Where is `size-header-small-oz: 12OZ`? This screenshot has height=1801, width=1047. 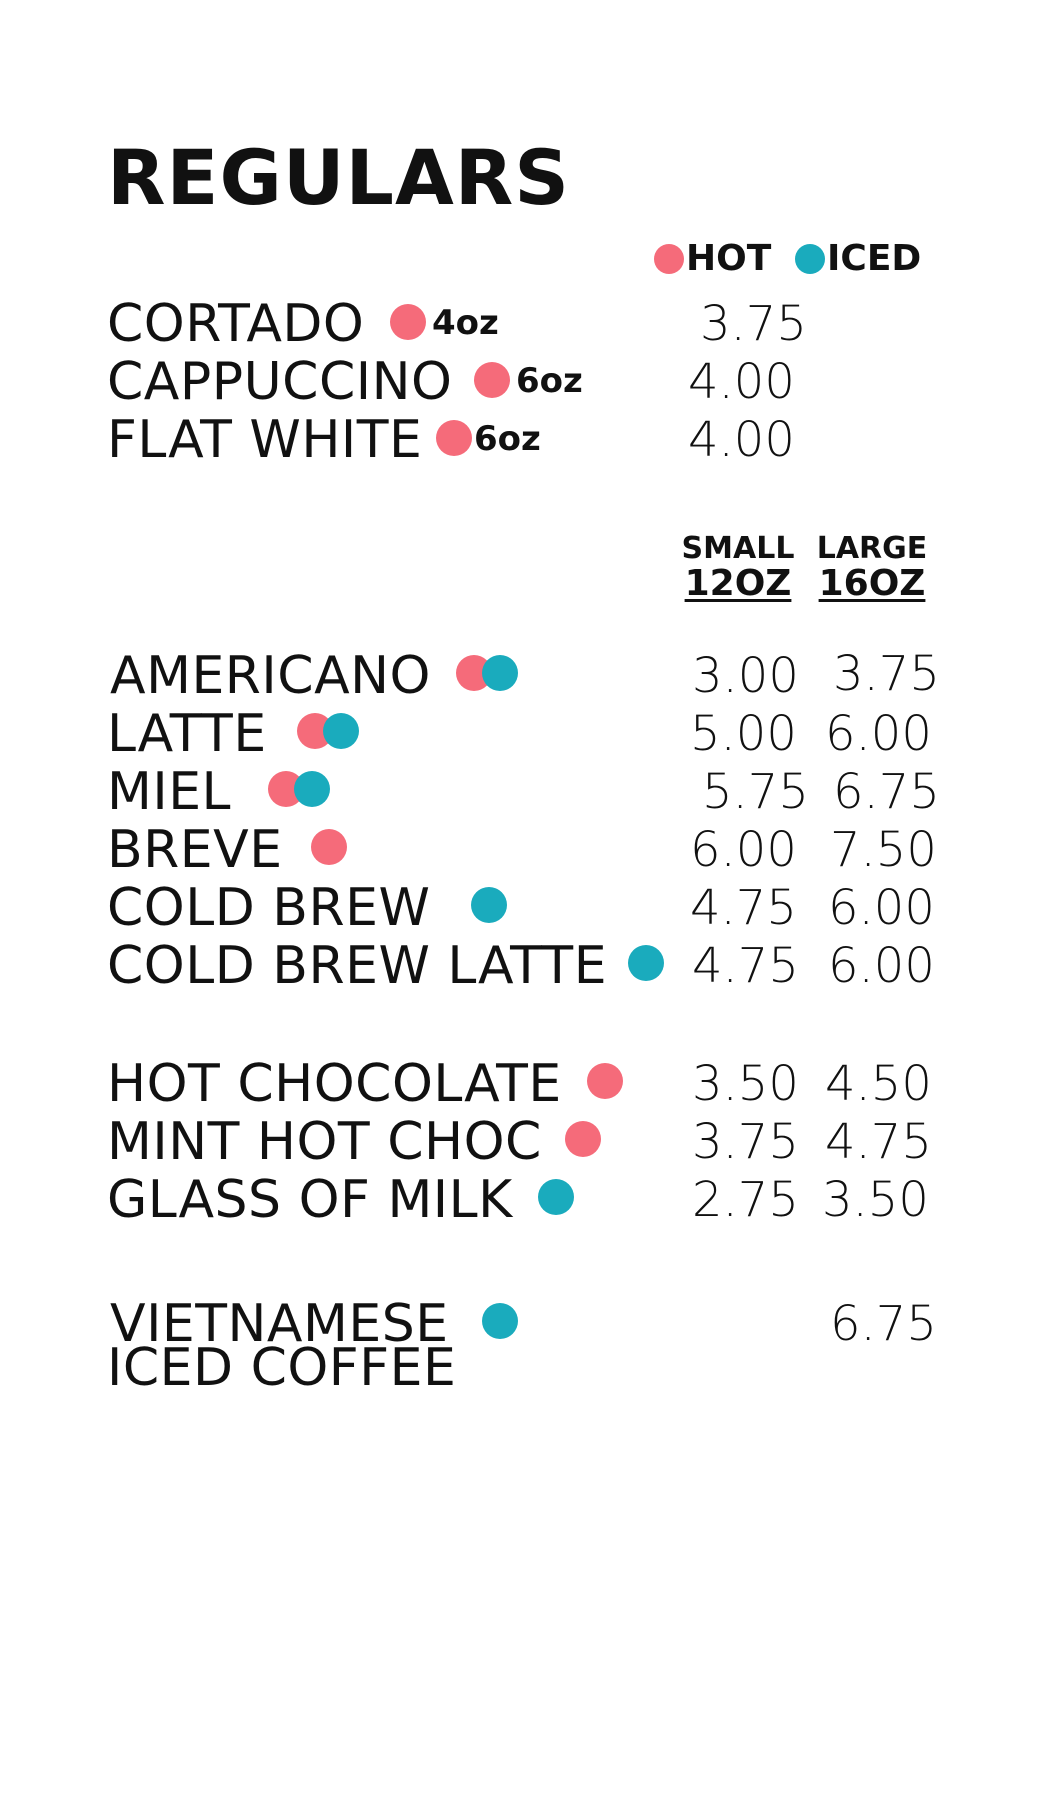
size-header-small-oz: 12OZ is located at coordinates (738, 583).